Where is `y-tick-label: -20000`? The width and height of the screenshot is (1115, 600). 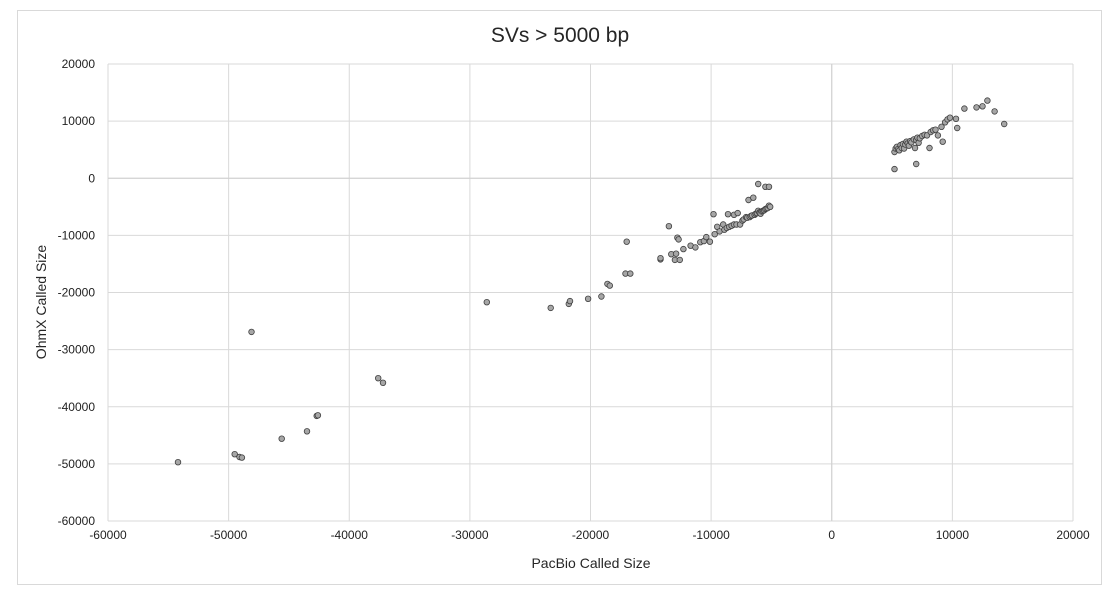 y-tick-label: -20000 is located at coordinates (77, 293).